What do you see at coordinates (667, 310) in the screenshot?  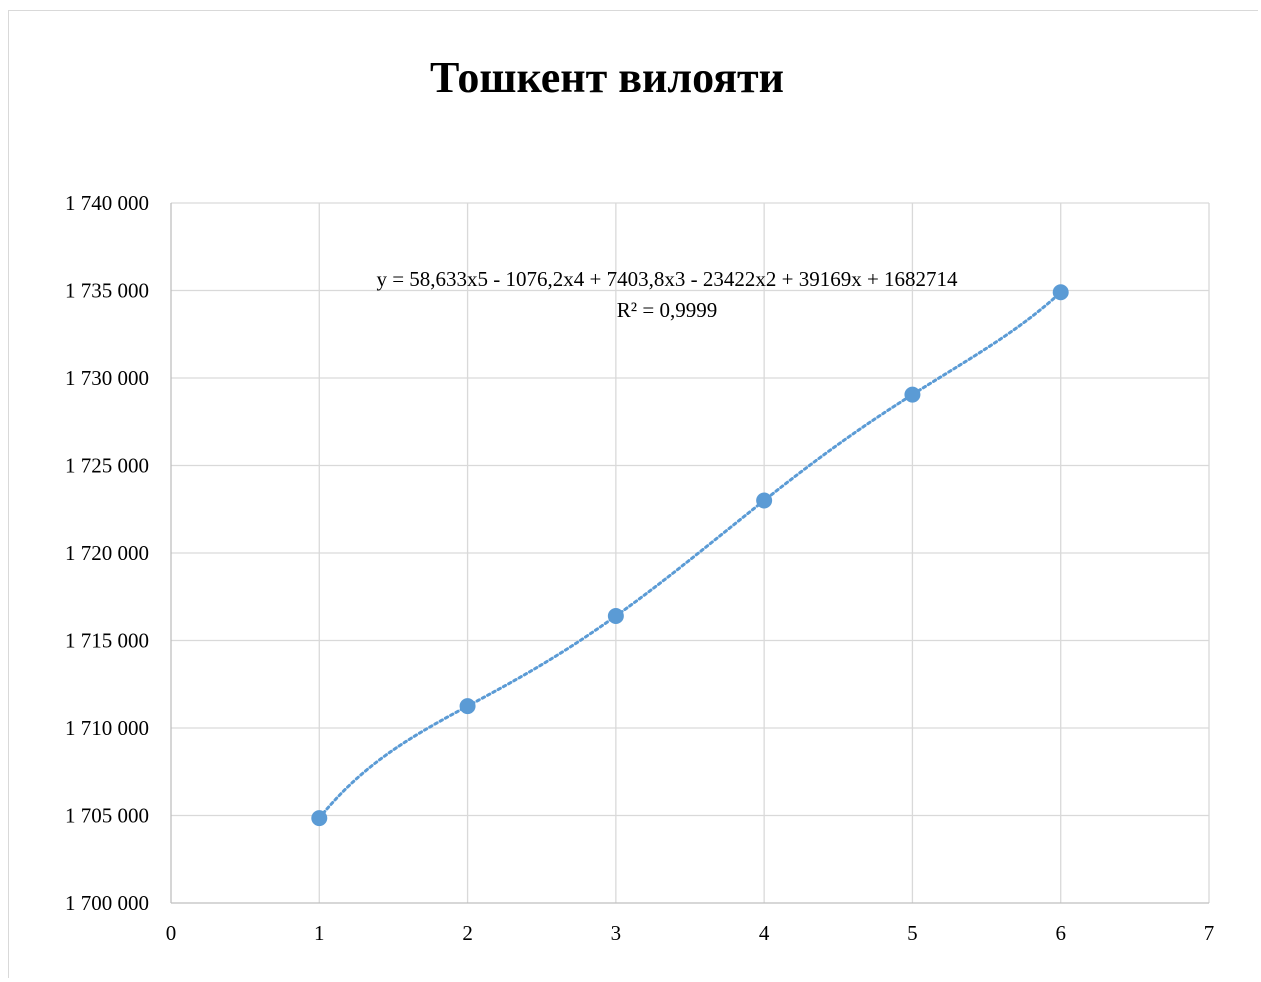 I see `trendline-r-squared: R² = 0,9999` at bounding box center [667, 310].